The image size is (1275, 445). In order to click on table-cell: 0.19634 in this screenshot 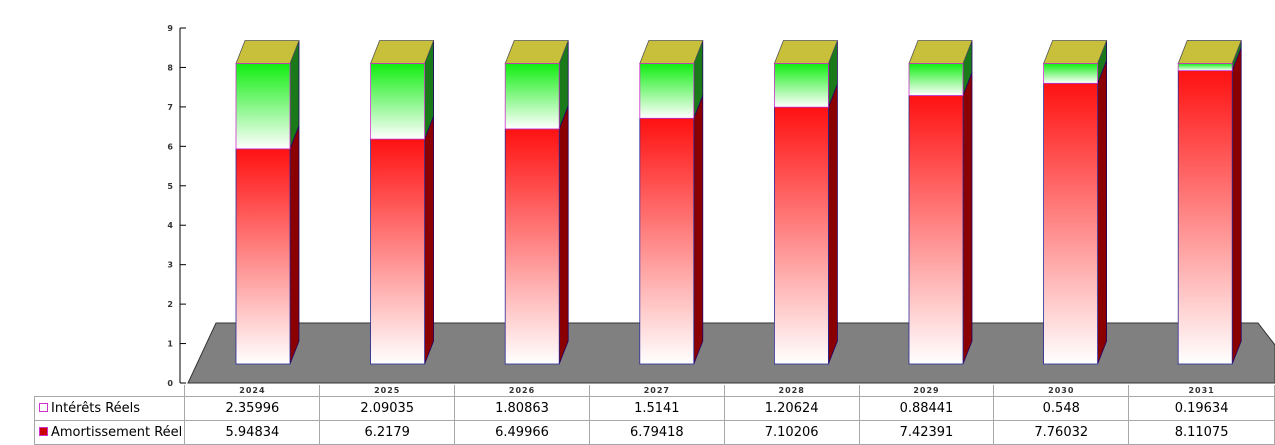, I will do `click(1201, 408)`.